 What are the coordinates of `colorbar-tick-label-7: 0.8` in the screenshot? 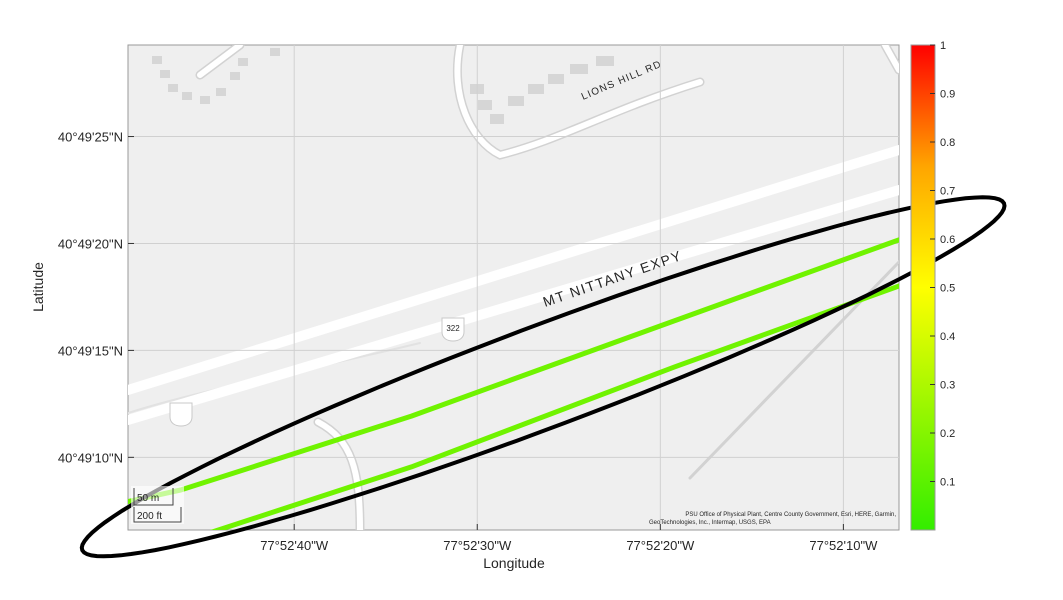 It's located at (947, 143).